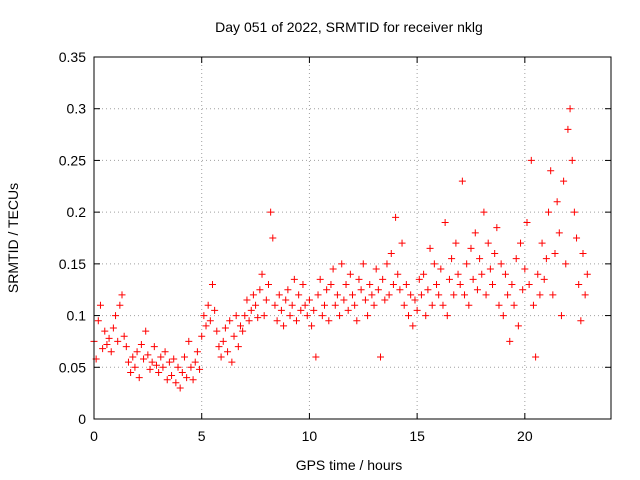 The width and height of the screenshot is (640, 480). Describe the element at coordinates (77, 212) in the screenshot. I see `y-tick-label: 0.2` at that location.